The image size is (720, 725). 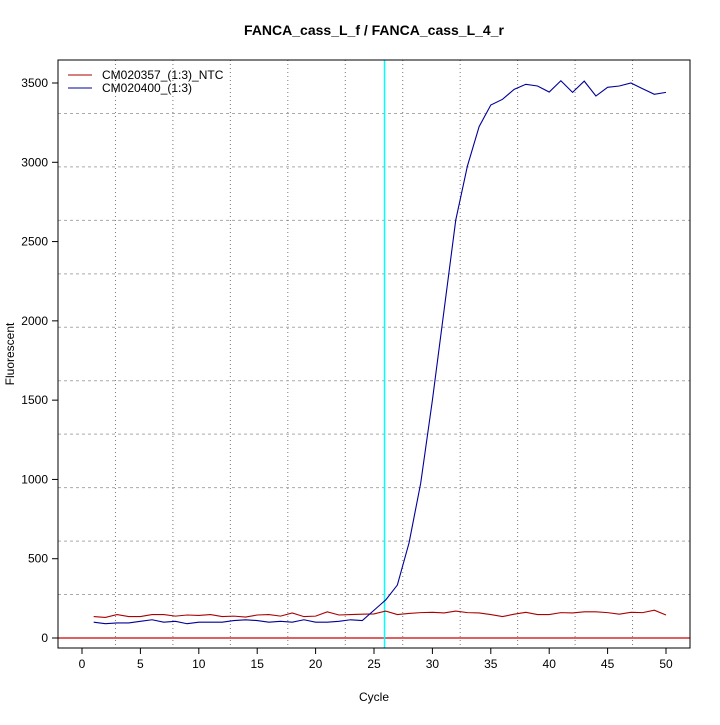 I want to click on x-tick-label: 0, so click(x=82, y=664).